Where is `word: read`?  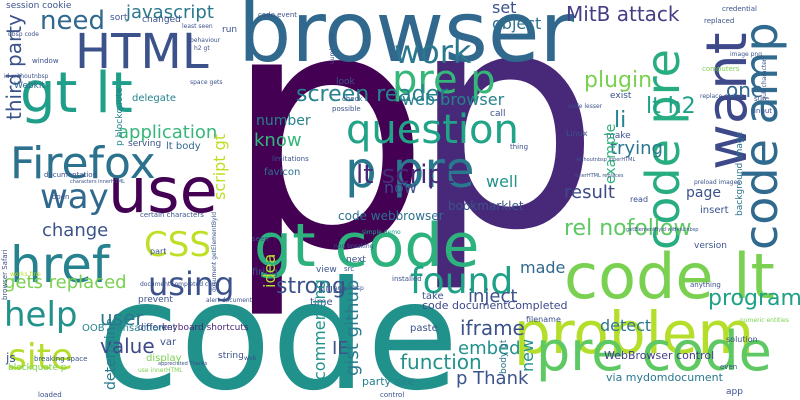
word: read is located at coordinates (639, 199).